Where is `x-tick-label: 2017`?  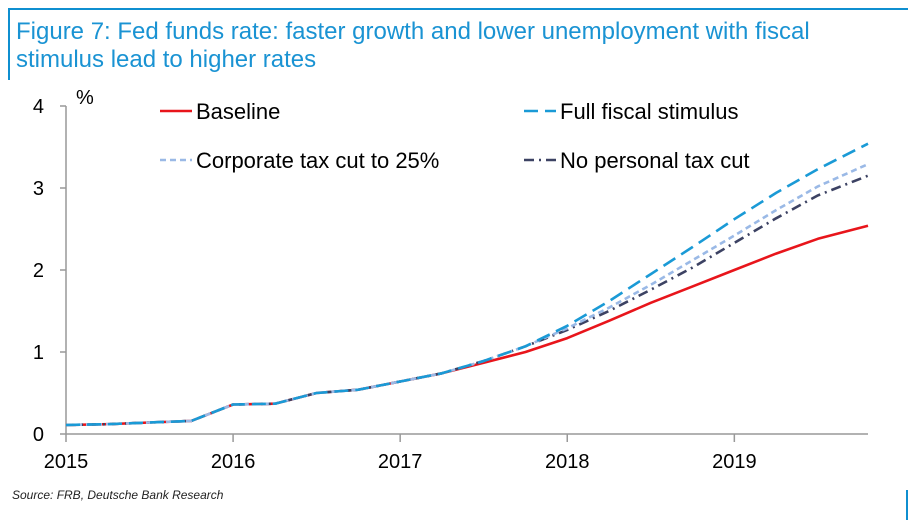
x-tick-label: 2017 is located at coordinates (400, 462).